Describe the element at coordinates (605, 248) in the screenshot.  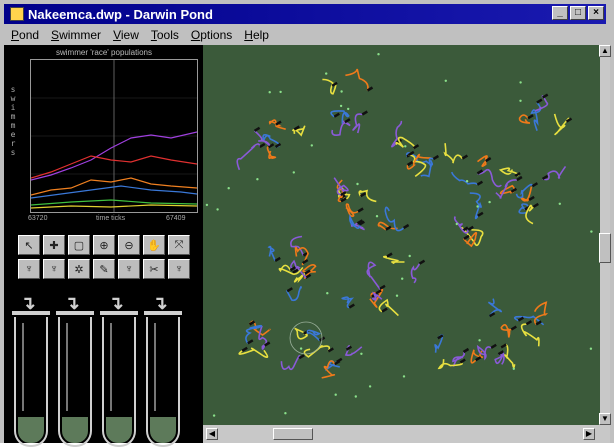
I see `vertical-scroll-thumb` at that location.